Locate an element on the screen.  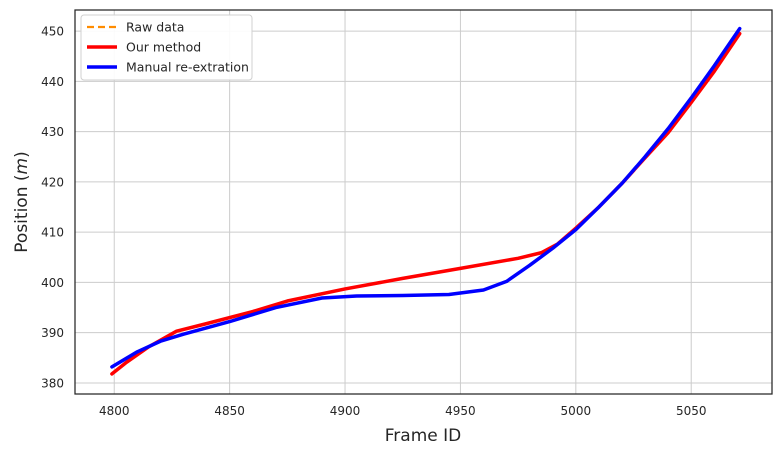
legend-box is located at coordinates (166, 47).